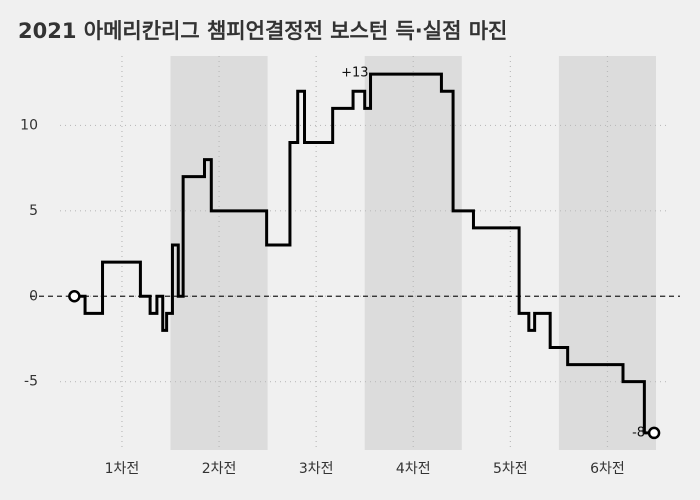  Describe the element at coordinates (219, 469) in the screenshot. I see `x-tick-label: 2차전` at that location.